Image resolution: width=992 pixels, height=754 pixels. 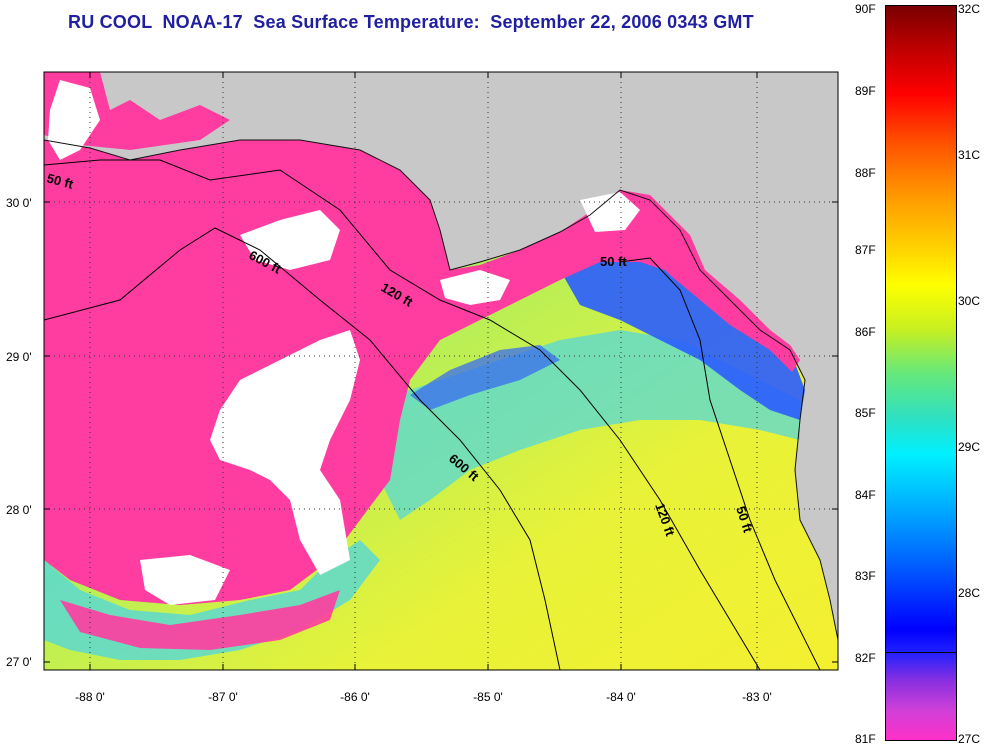 I want to click on longitude-label-85: -85 0', so click(x=488, y=697).